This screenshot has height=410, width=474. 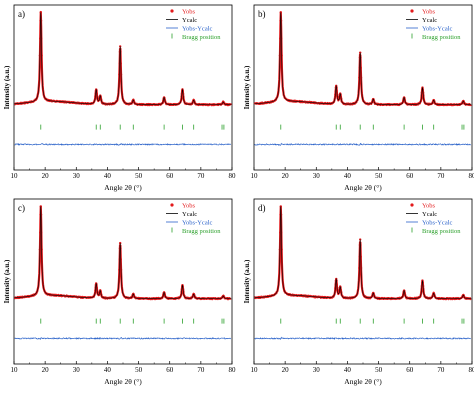 What do you see at coordinates (21, 14) in the screenshot?
I see `panel-label: a)` at bounding box center [21, 14].